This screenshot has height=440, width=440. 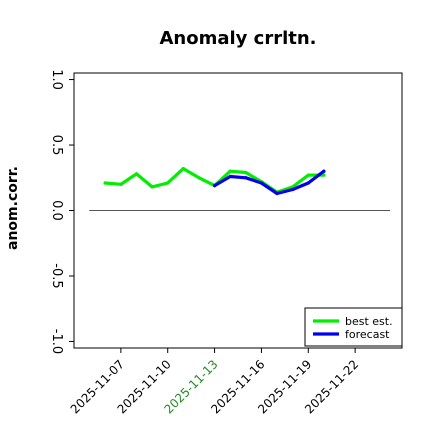 I want to click on y-axis-label: anom.corr., so click(x=13, y=208).